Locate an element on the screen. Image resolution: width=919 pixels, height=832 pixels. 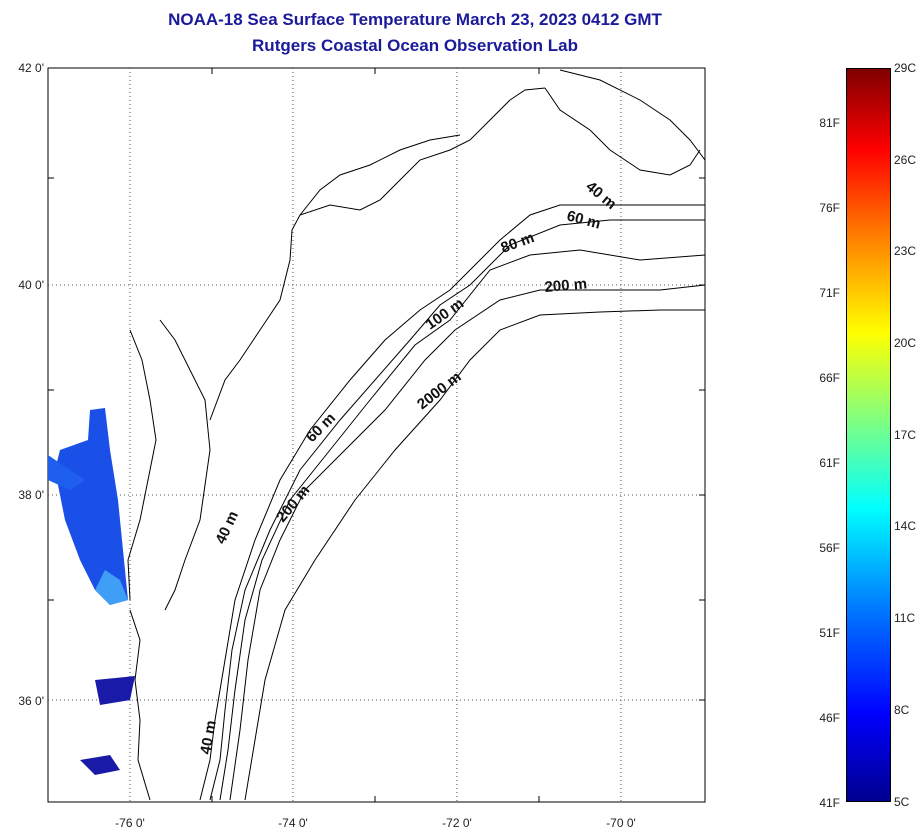
contour-label: 200 m is located at coordinates (566, 285).